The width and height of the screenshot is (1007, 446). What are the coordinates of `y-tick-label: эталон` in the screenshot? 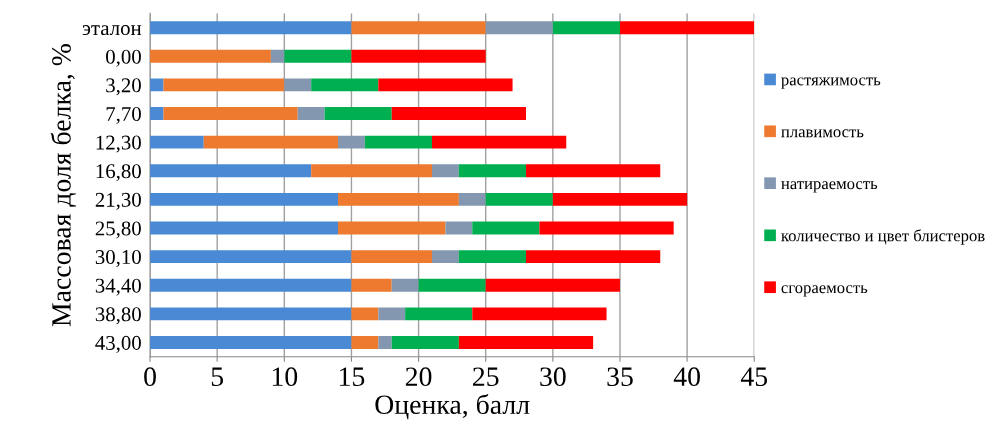 It's located at (112, 30).